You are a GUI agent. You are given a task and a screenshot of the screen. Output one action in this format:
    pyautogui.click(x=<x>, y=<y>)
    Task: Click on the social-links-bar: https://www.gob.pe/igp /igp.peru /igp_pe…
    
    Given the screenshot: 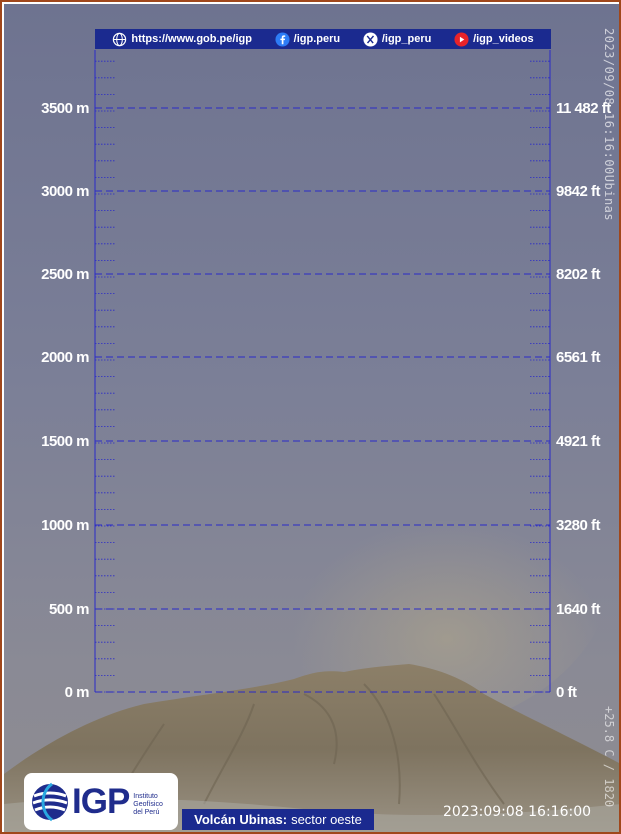 What is the action you would take?
    pyautogui.click(x=323, y=39)
    